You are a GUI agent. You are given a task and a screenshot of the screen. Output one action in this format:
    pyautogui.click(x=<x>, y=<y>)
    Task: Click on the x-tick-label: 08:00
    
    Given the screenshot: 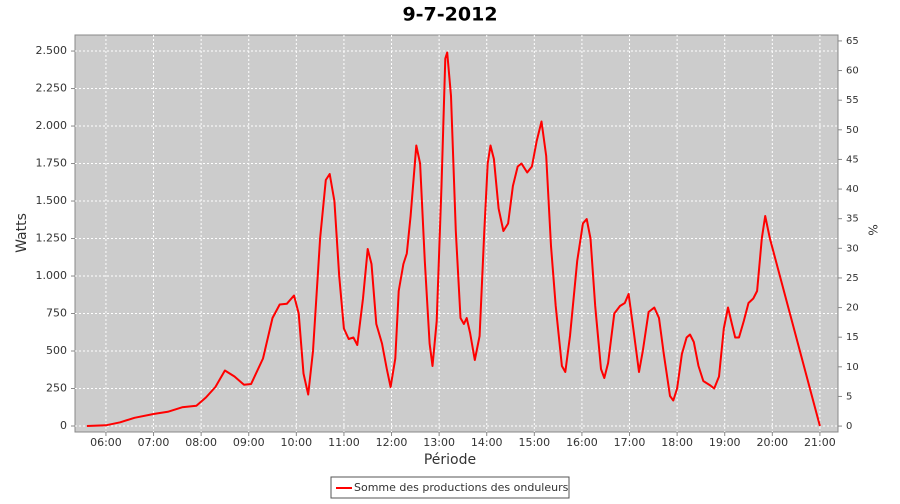 What is the action you would take?
    pyautogui.click(x=201, y=442)
    